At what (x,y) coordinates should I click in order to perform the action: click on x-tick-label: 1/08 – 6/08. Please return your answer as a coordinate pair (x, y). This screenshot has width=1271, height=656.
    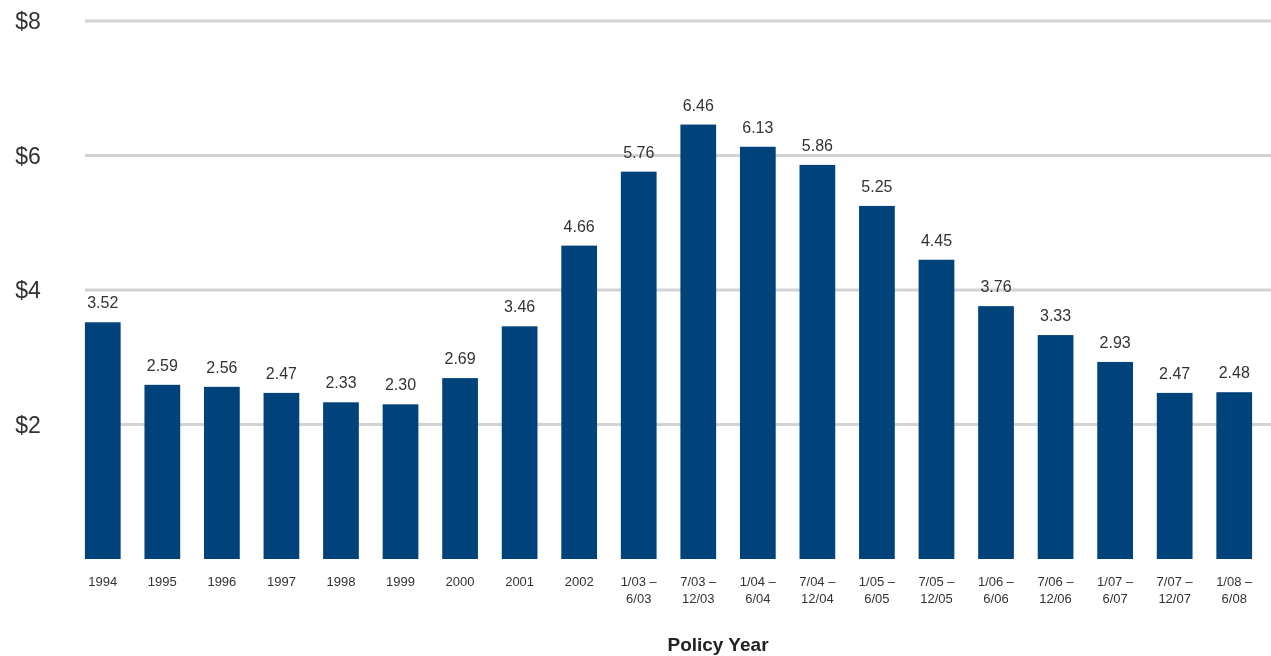
    Looking at the image, I should click on (1235, 590).